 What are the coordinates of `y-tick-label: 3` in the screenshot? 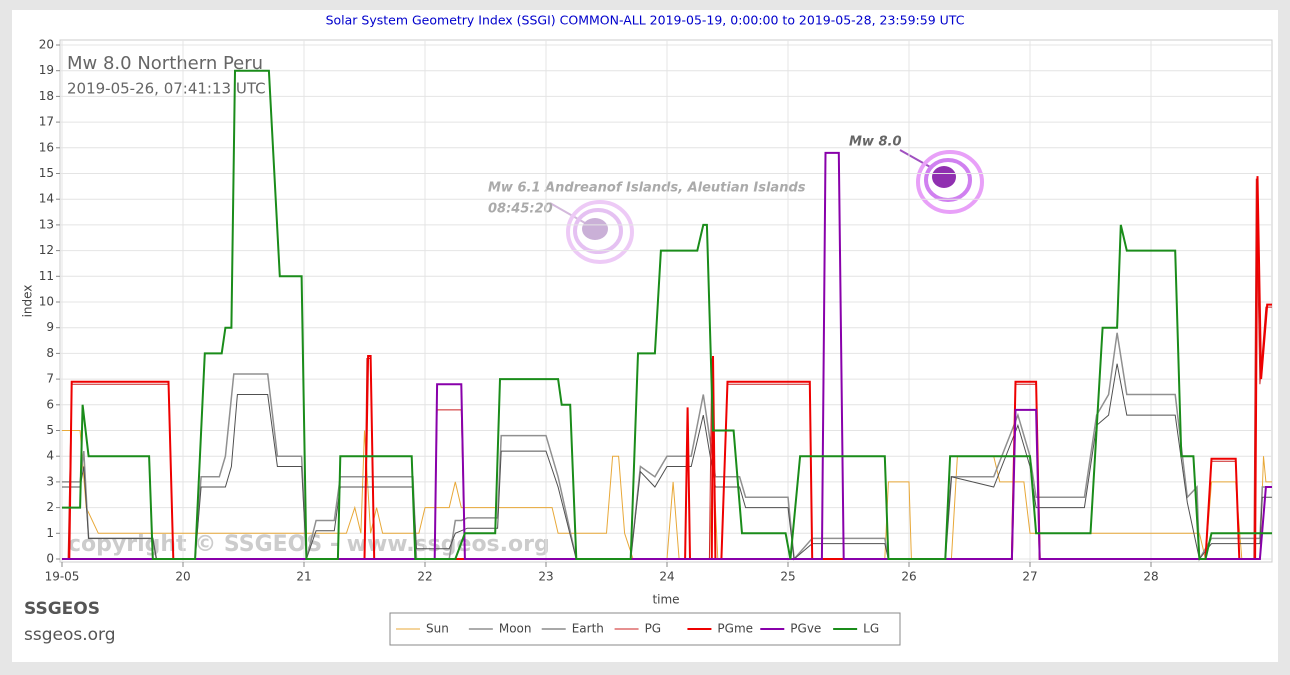 It's located at (50, 481).